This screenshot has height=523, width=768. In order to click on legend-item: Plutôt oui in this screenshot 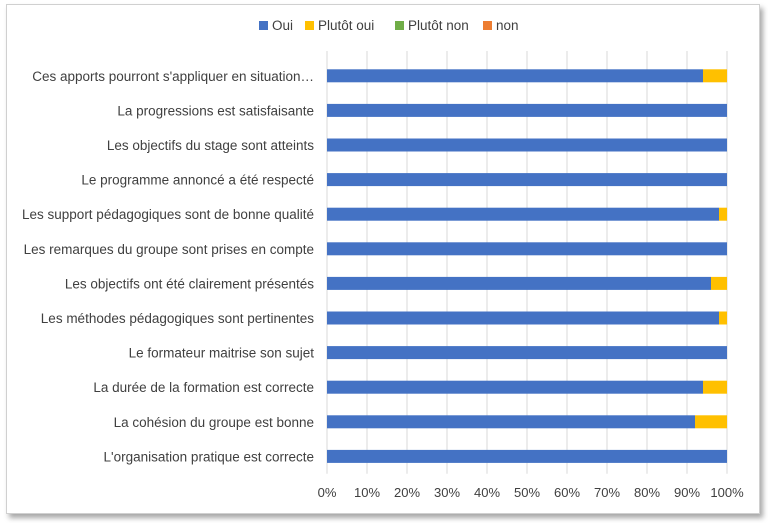, I will do `click(339, 25)`.